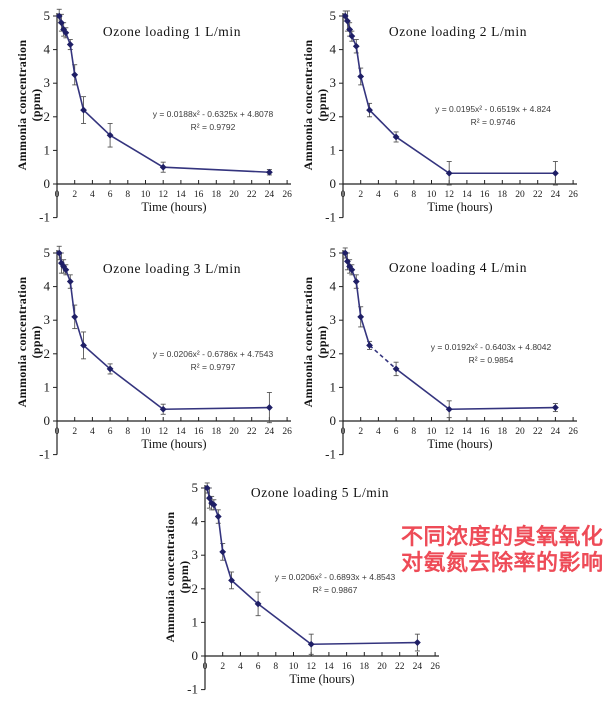  I want to click on chart-title: Ozone loading 1 L/min, so click(172, 31).